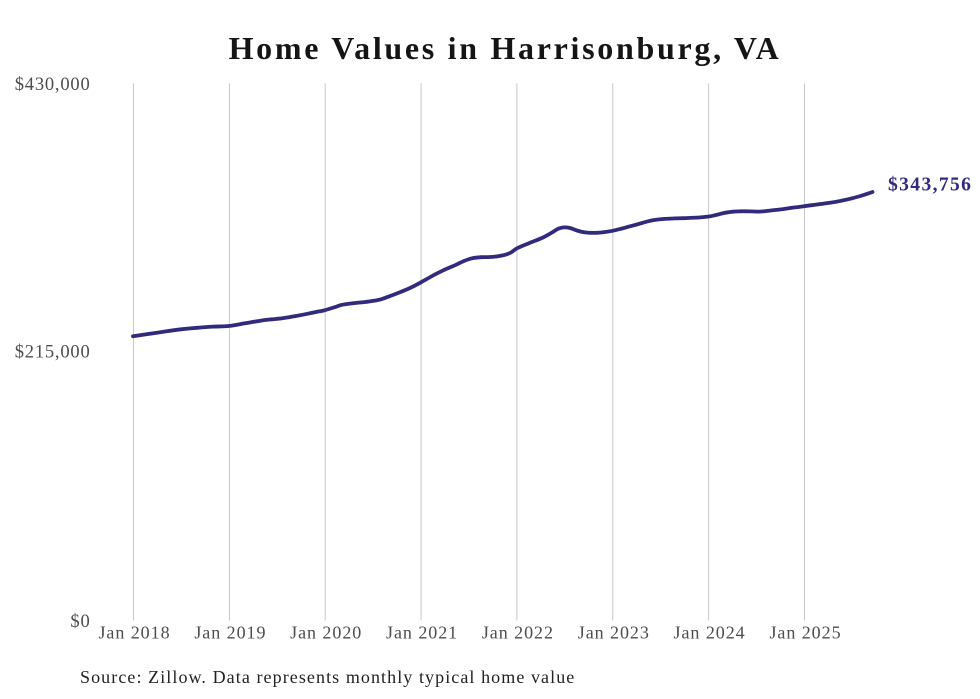  I want to click on svg-text: Jan 2023, so click(614, 633).